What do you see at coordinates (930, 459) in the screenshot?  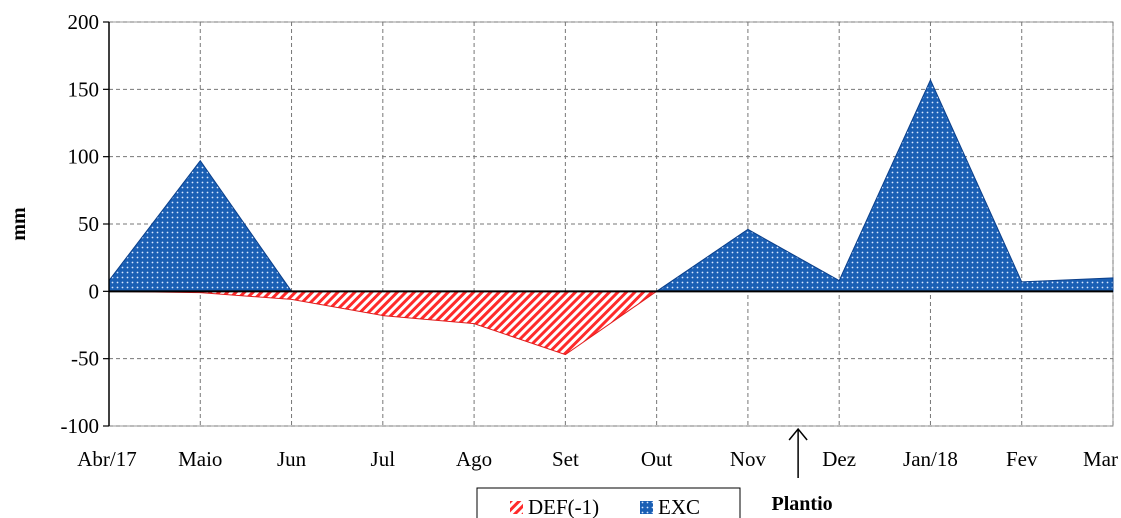 I see `x-tick-label: Jan/18` at bounding box center [930, 459].